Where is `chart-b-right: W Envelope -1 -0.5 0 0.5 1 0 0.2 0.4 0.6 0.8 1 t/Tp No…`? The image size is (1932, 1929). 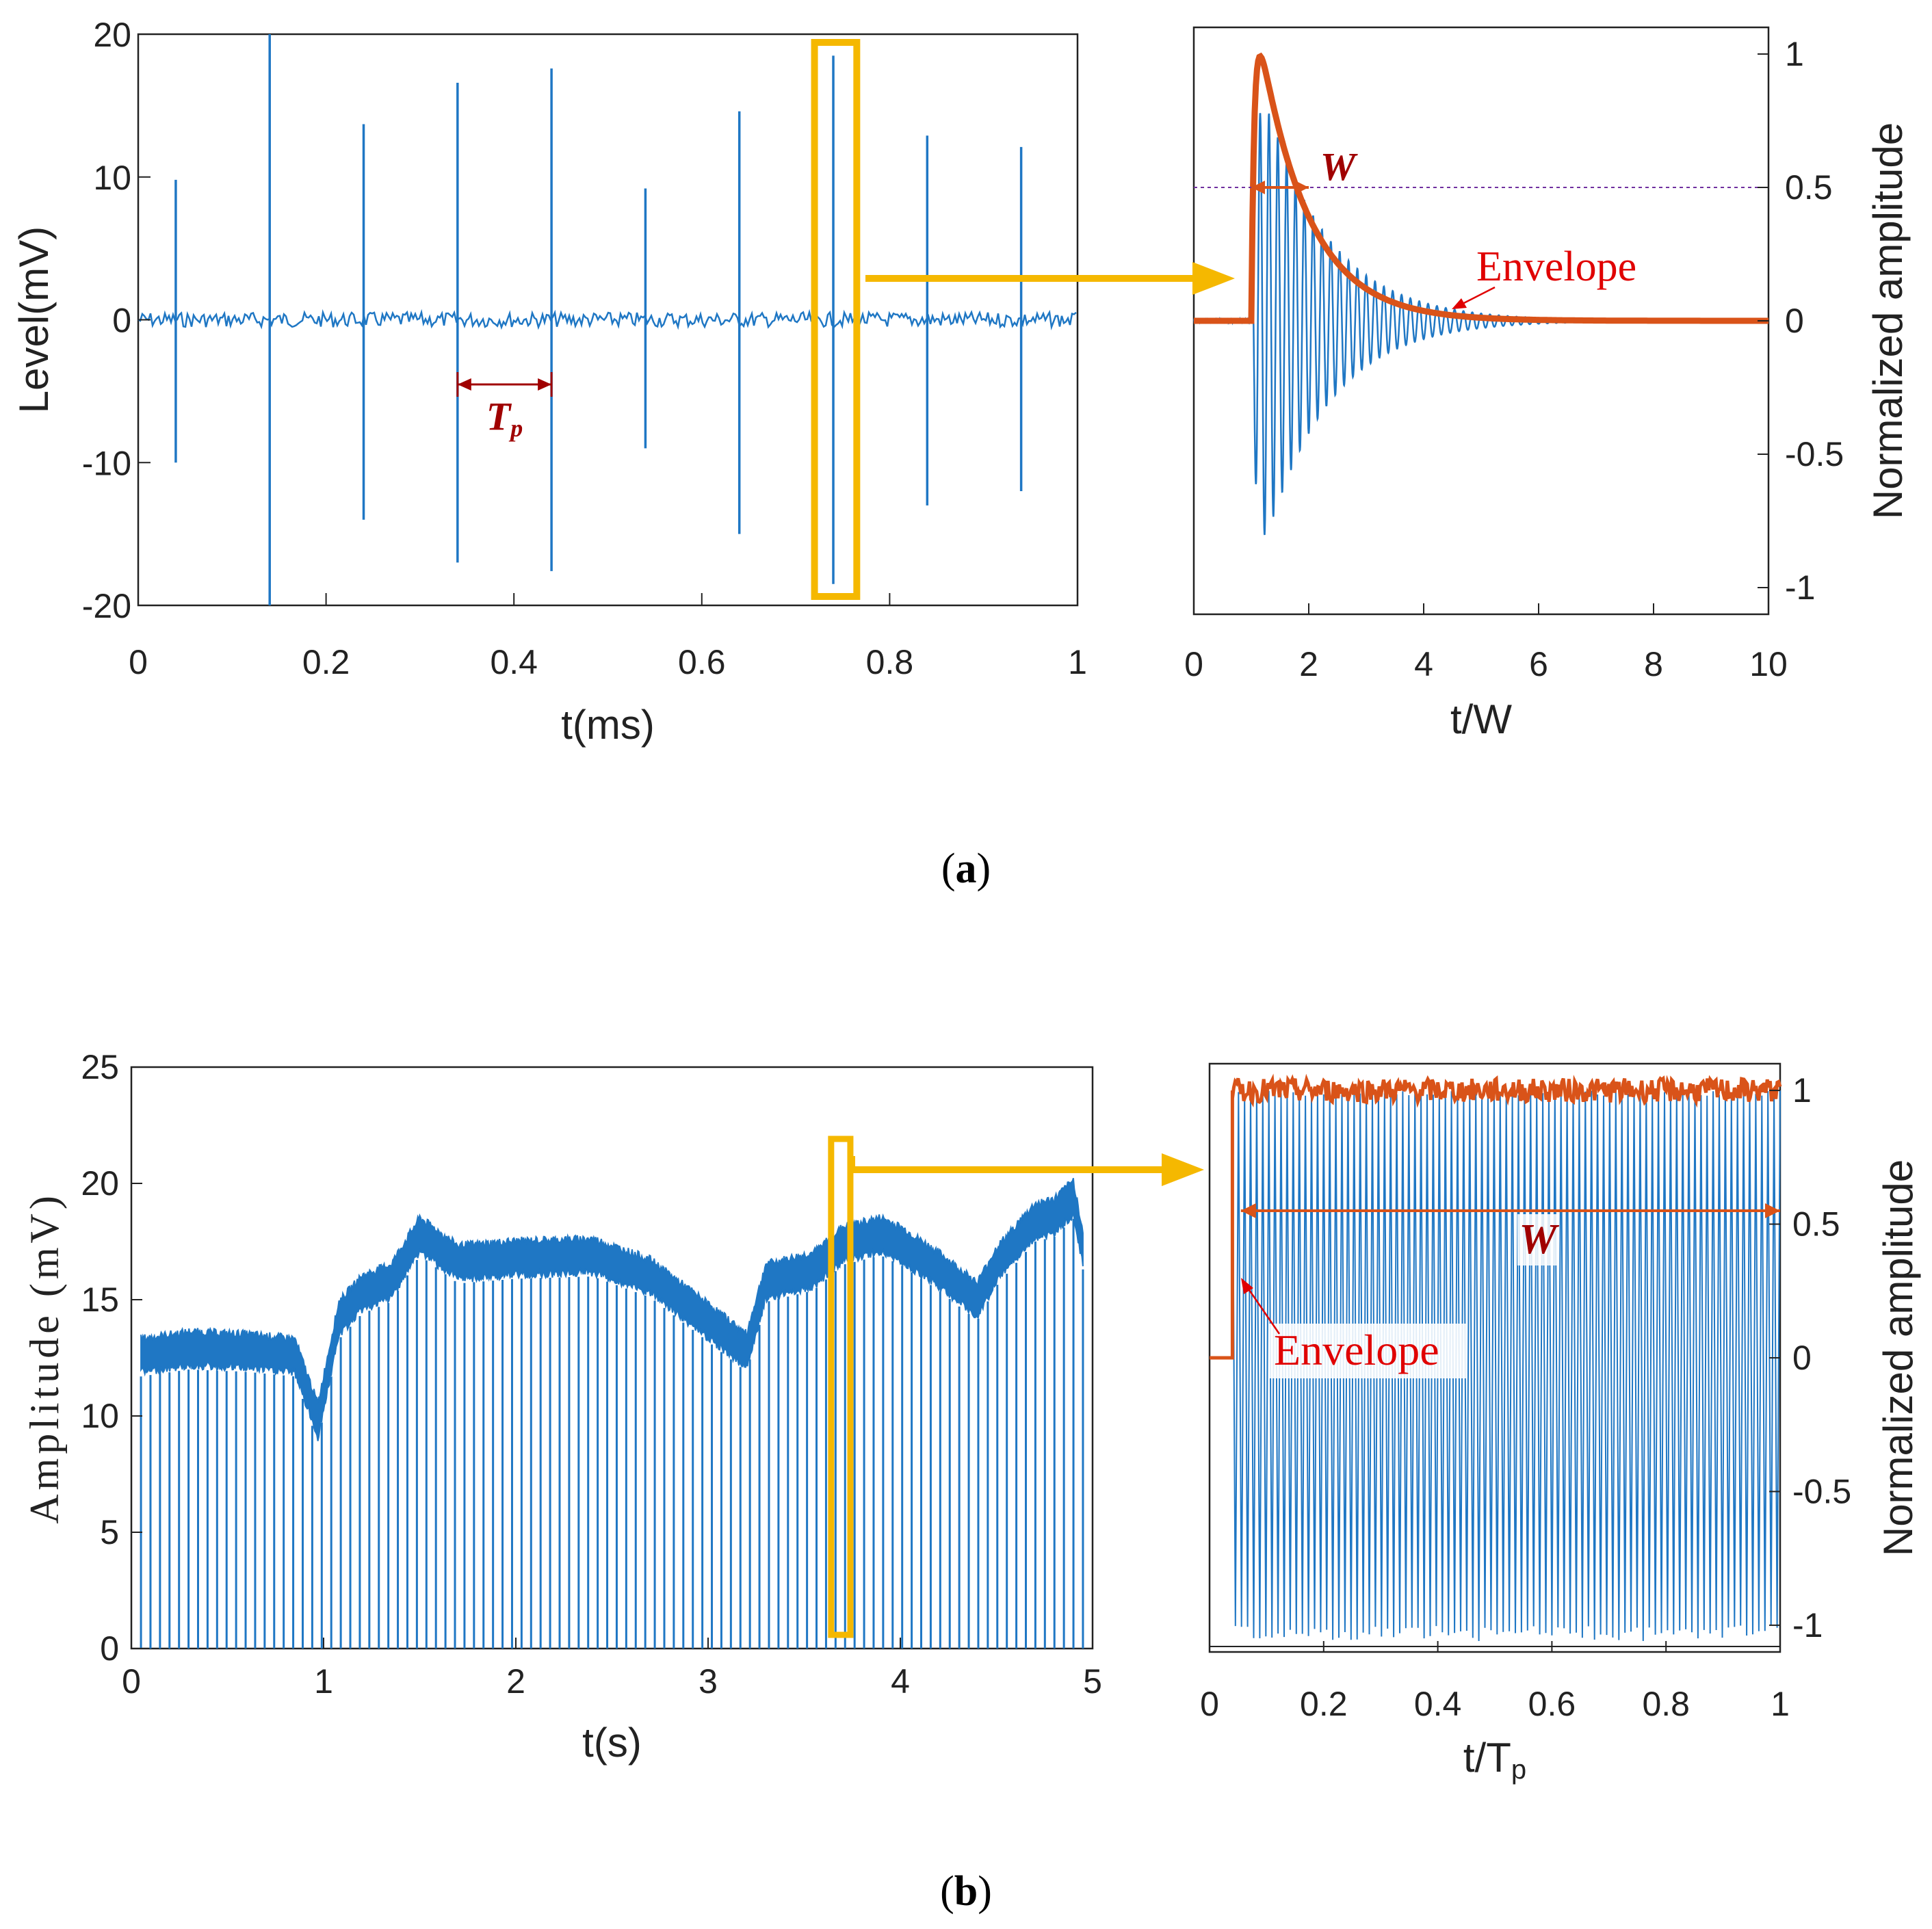 chart-b-right: W Envelope -1 -0.5 0 0.5 1 0 0.2 0.4 0.6 0.8 1 t/Tp No… is located at coordinates (1560, 1423).